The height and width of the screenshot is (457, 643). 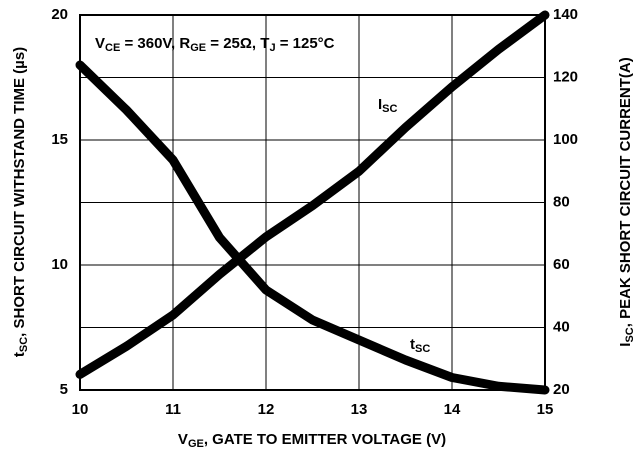 What do you see at coordinates (625, 192) in the screenshot?
I see `y2-axis-label-part: , PEAK SHORT CIRCUIT CURRENT(A)` at bounding box center [625, 192].